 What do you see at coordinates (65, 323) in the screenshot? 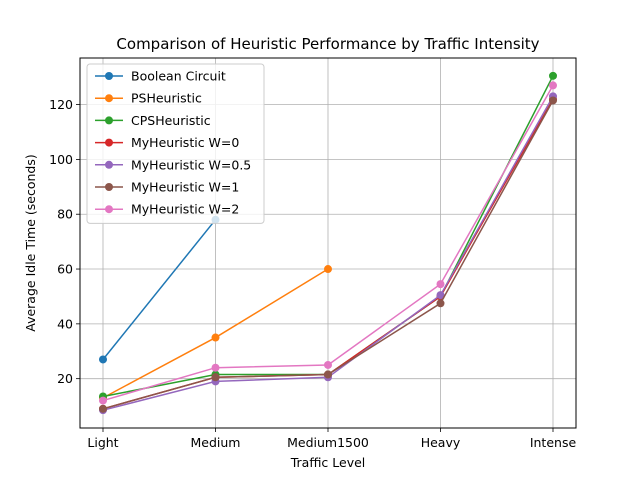
I see `y-tick-label: 40` at bounding box center [65, 323].